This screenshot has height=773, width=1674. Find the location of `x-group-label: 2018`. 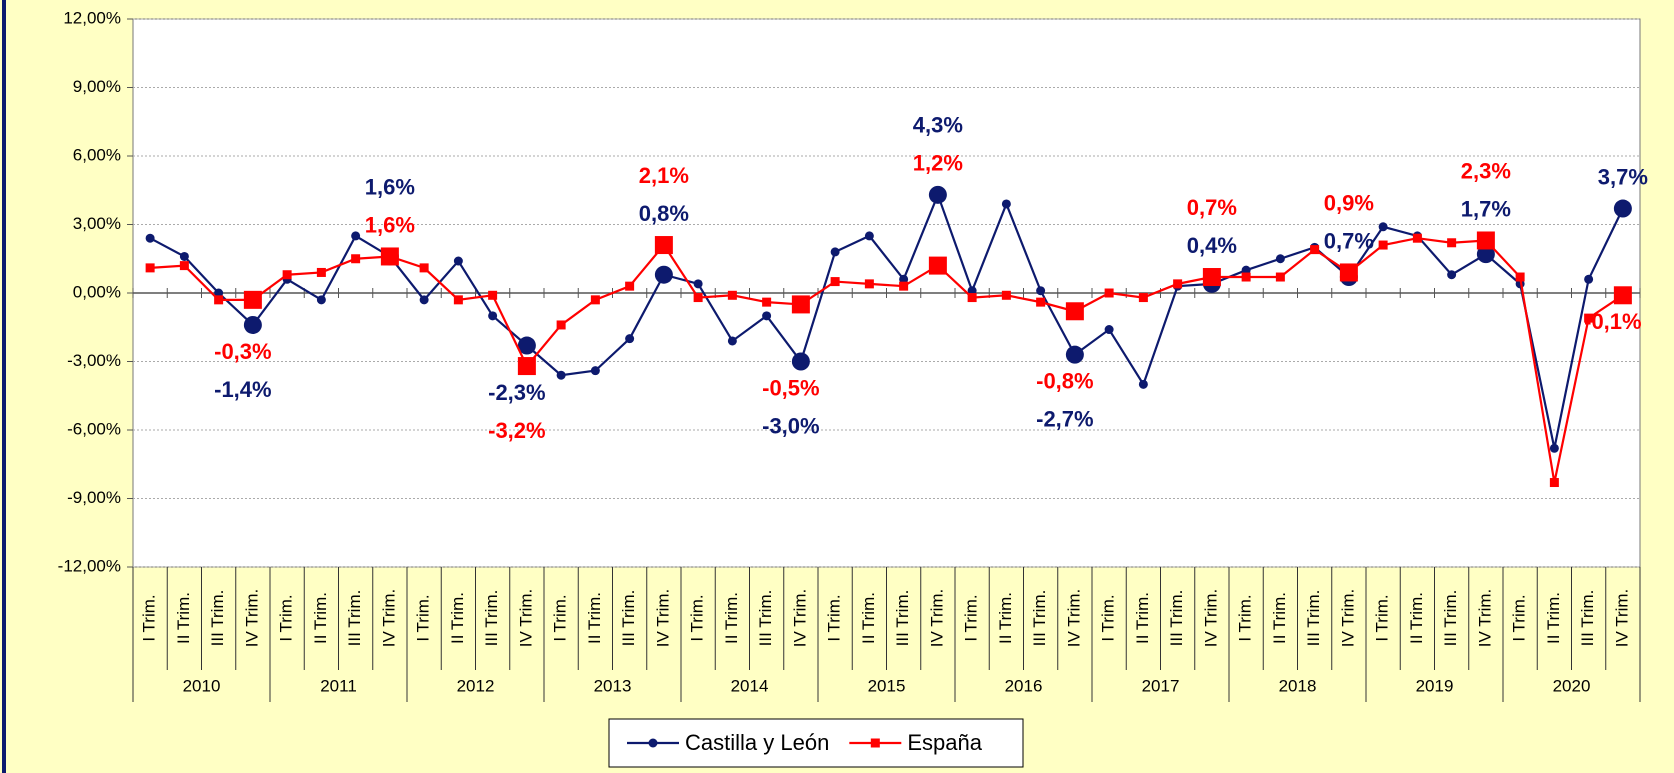

x-group-label: 2018 is located at coordinates (1298, 685).